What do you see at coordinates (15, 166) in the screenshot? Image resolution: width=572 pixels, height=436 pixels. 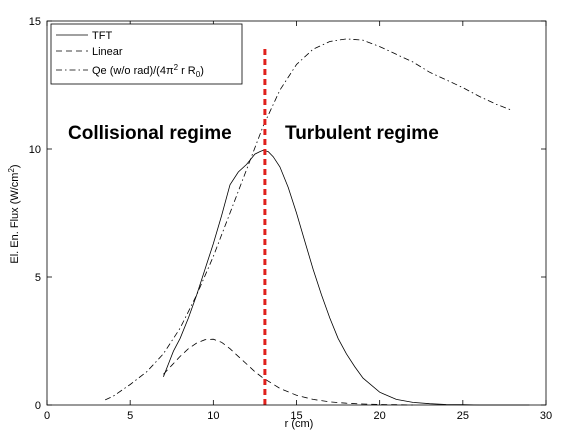 I see `y-axis-label-tail: )` at bounding box center [15, 166].